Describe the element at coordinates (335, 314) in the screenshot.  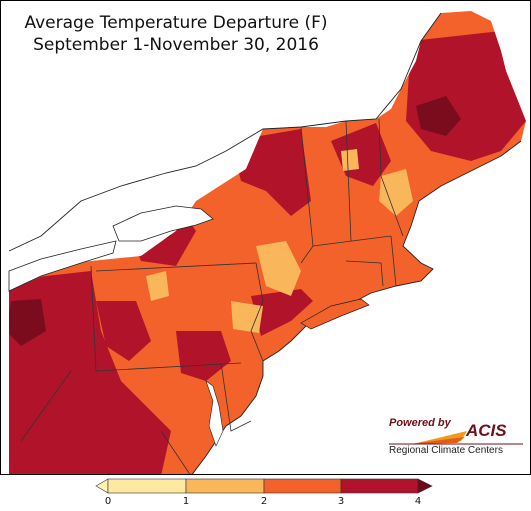
I see `long-island` at that location.